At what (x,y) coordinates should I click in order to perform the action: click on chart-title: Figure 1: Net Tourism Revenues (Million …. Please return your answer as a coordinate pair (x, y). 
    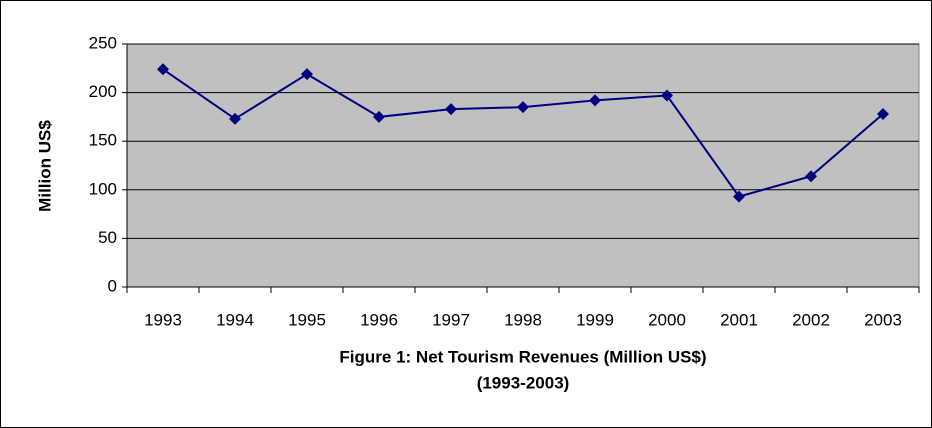
    Looking at the image, I should click on (522, 356).